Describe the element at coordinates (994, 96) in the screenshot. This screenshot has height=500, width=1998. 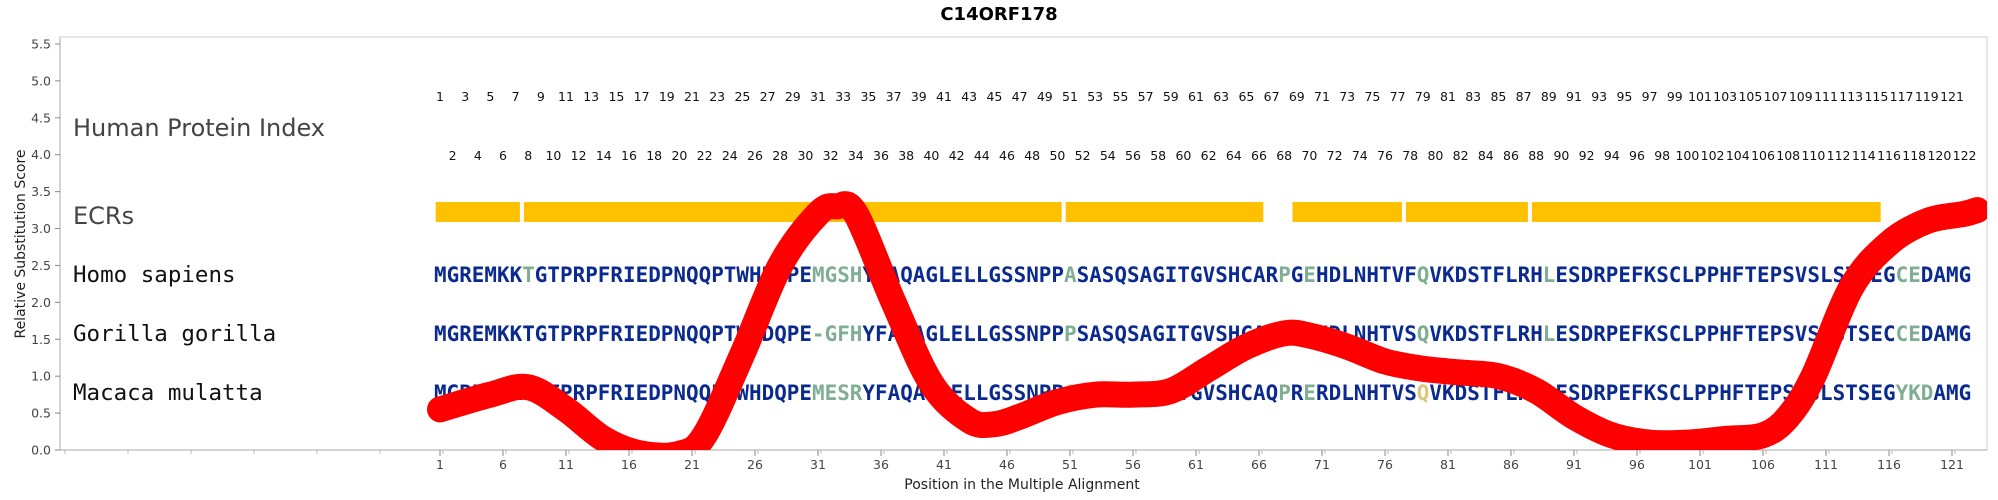
I see `hpi-number: 45` at that location.